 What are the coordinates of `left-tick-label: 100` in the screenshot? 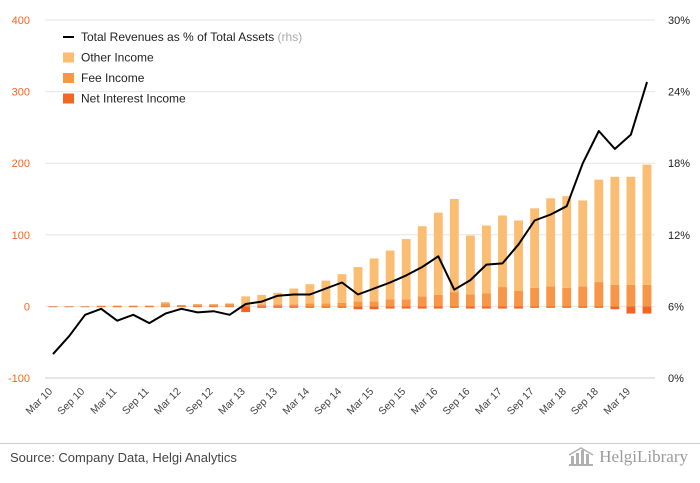 It's located at (21, 236).